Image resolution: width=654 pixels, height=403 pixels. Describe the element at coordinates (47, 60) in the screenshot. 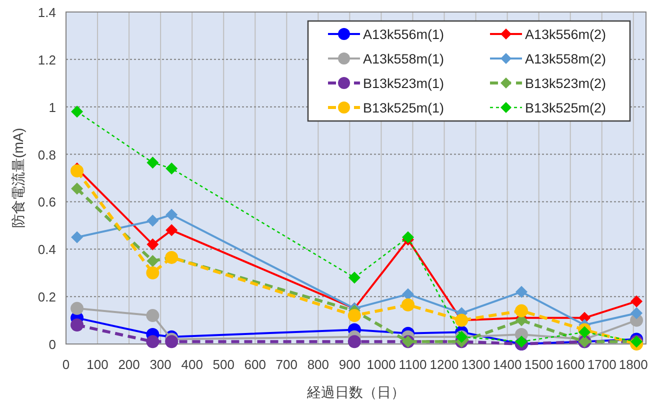

I see `y-tick-label: 1.2` at that location.